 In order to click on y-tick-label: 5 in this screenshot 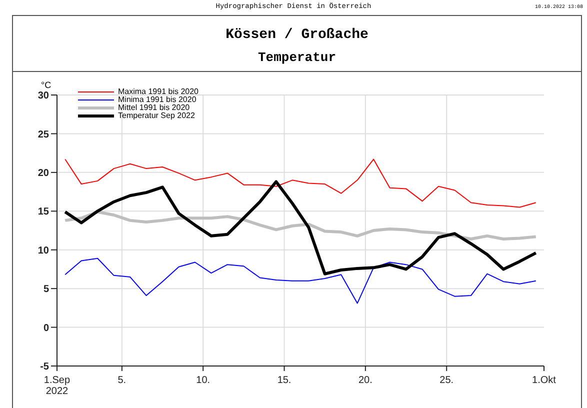, I will do `click(46, 290)`.